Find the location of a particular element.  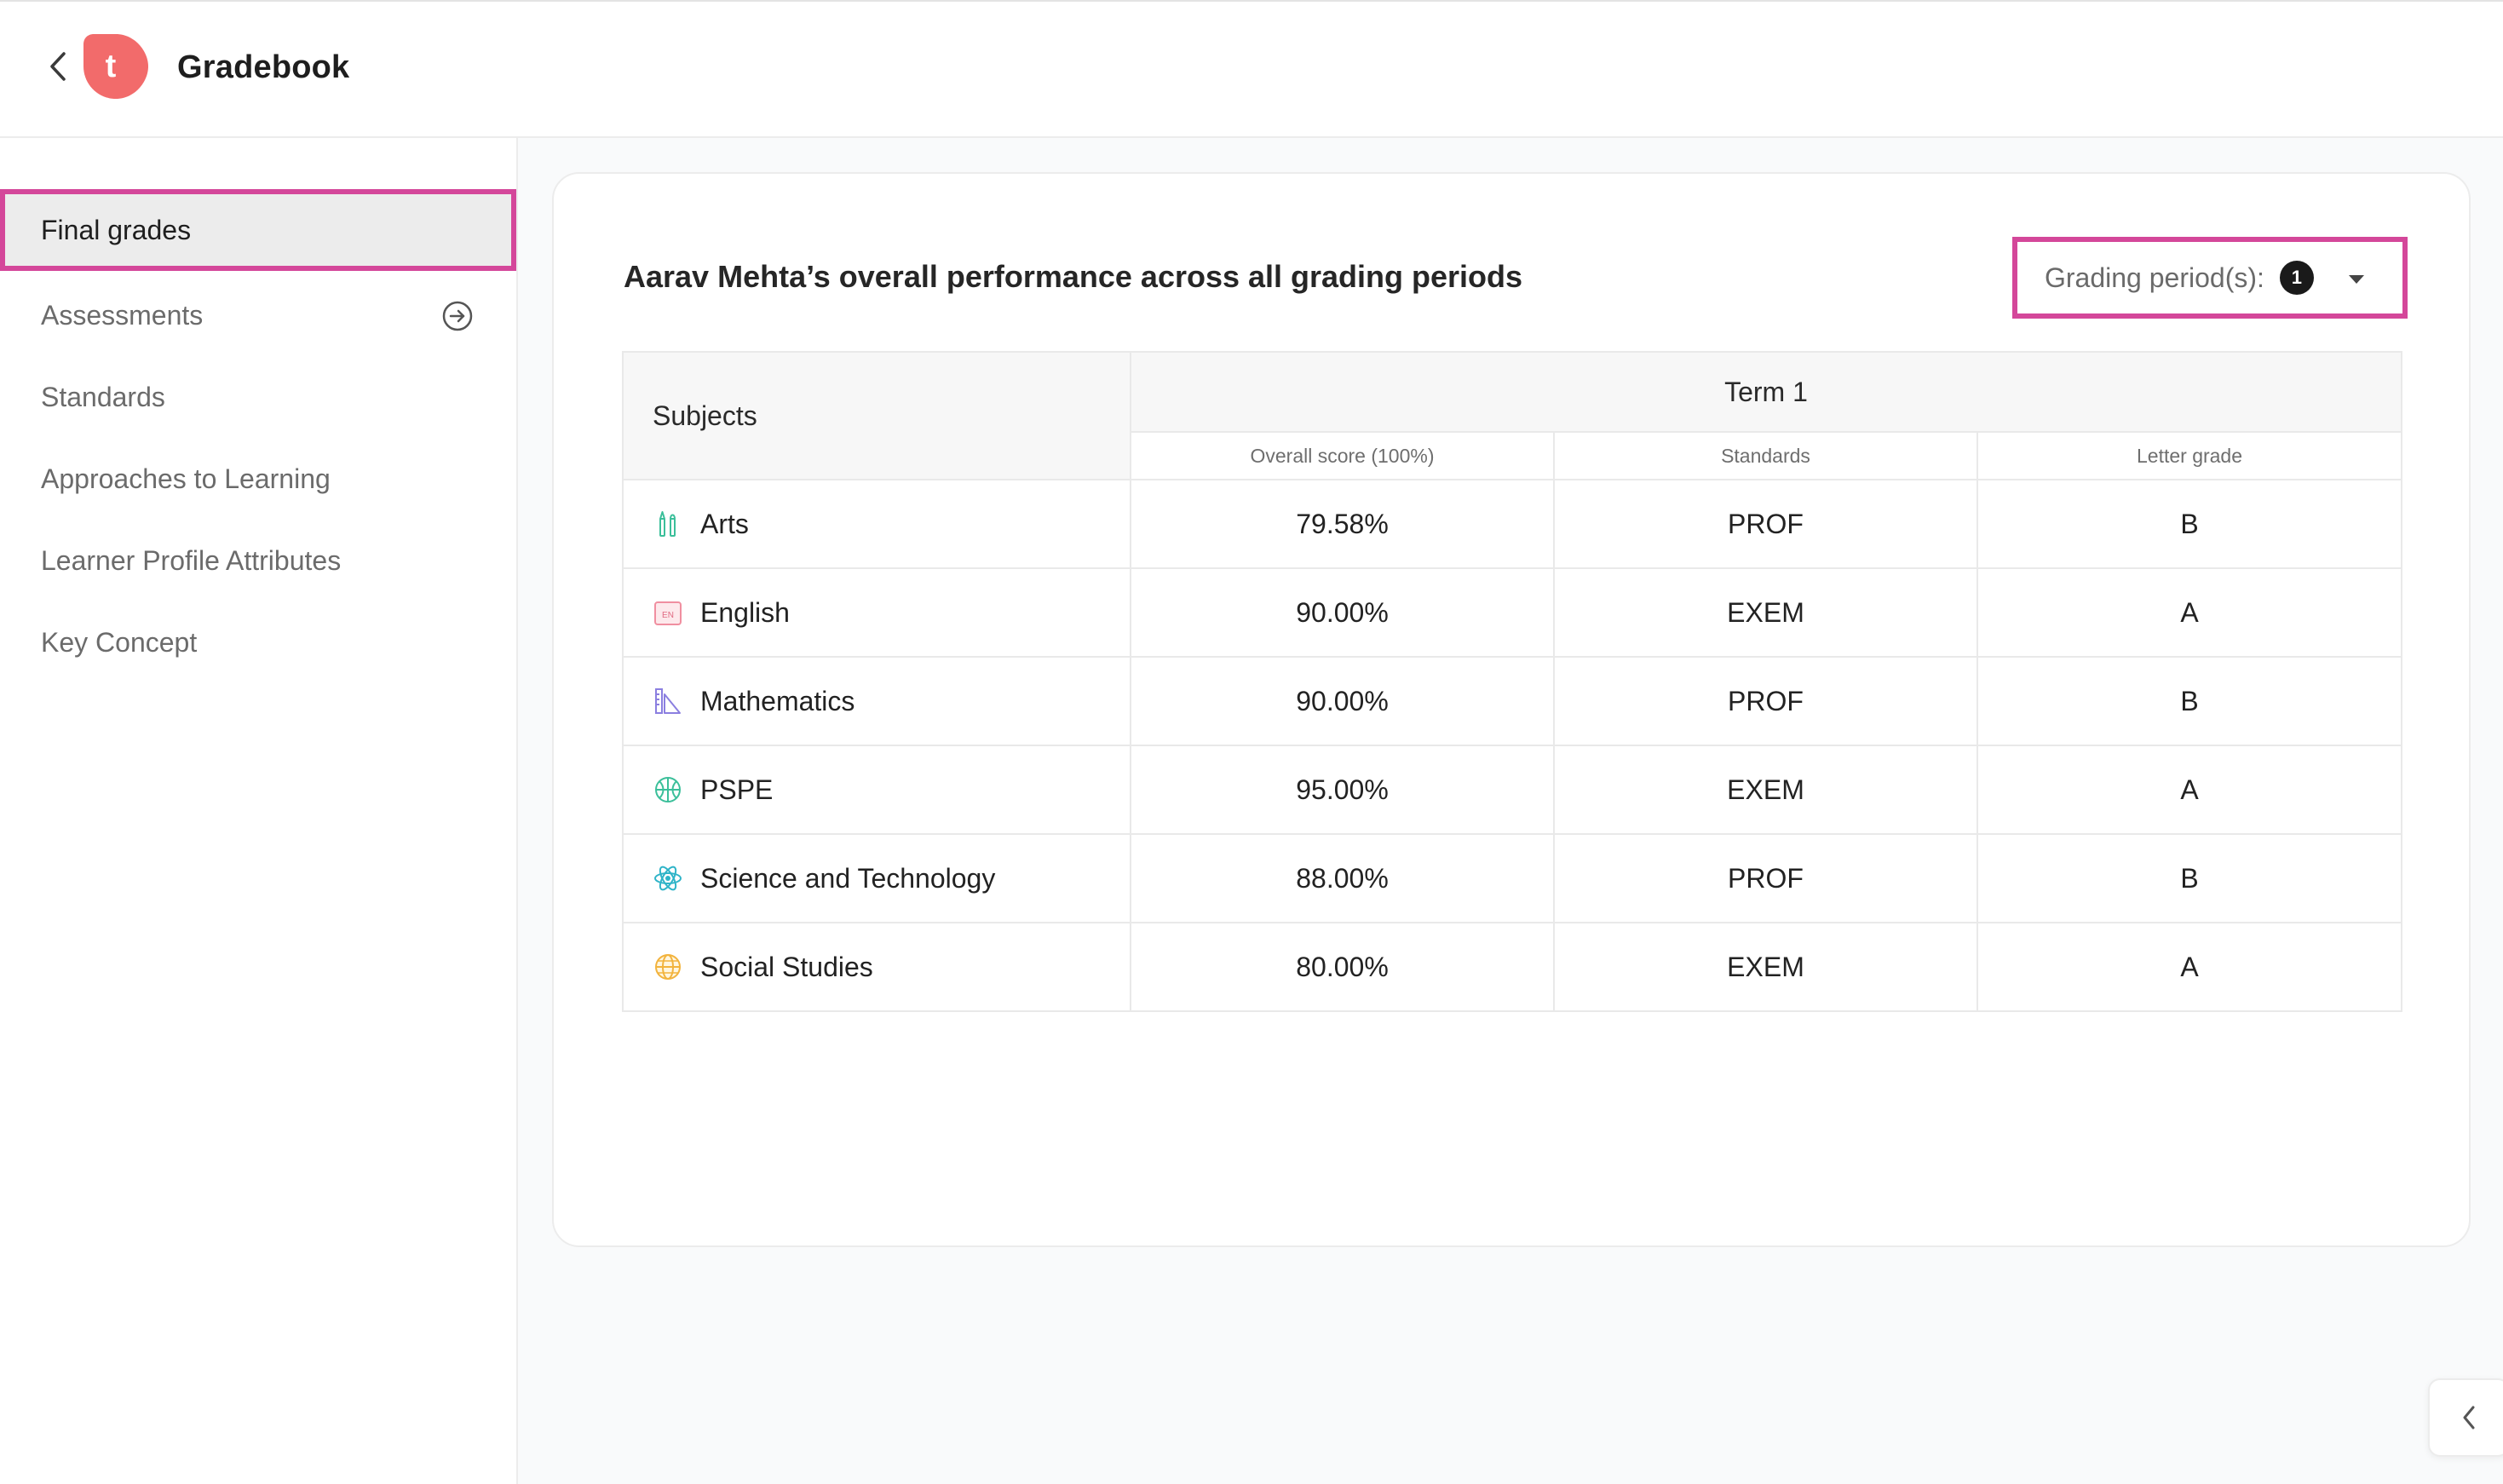

svg-text: EN is located at coordinates (668, 615).